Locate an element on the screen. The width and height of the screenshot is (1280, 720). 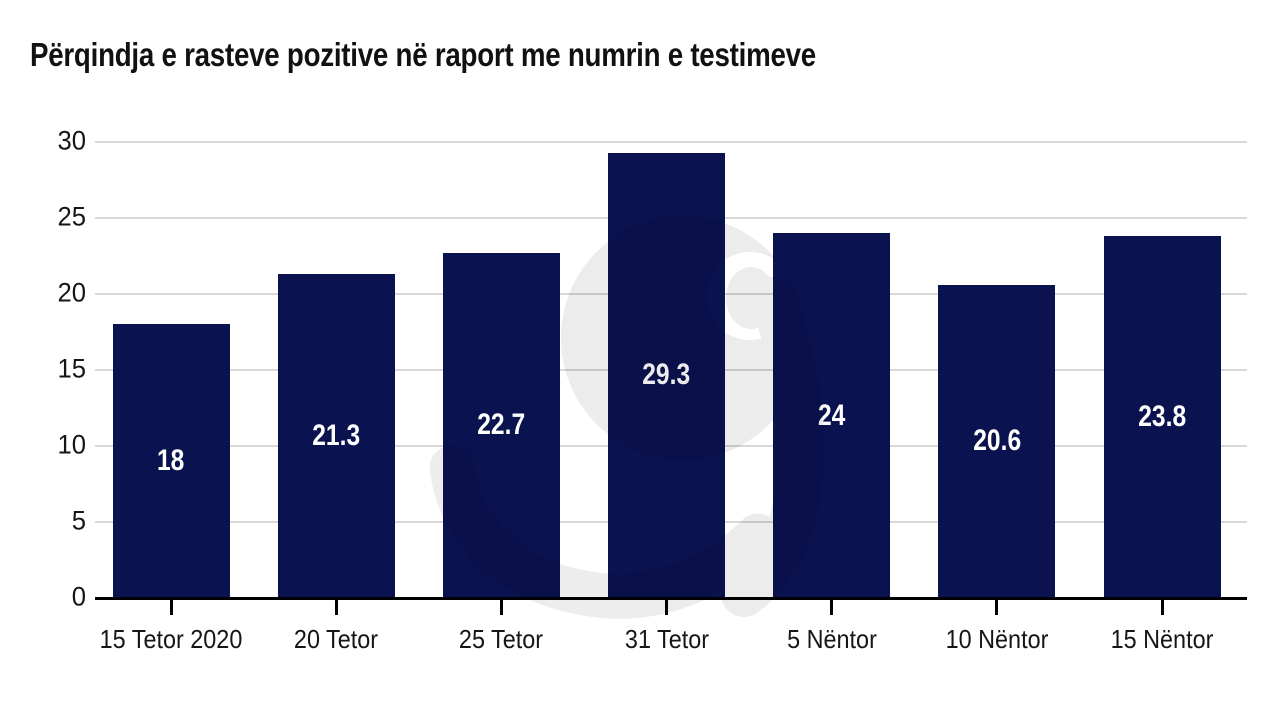
y-axis-tick-label: 20 is located at coordinates (71, 292).